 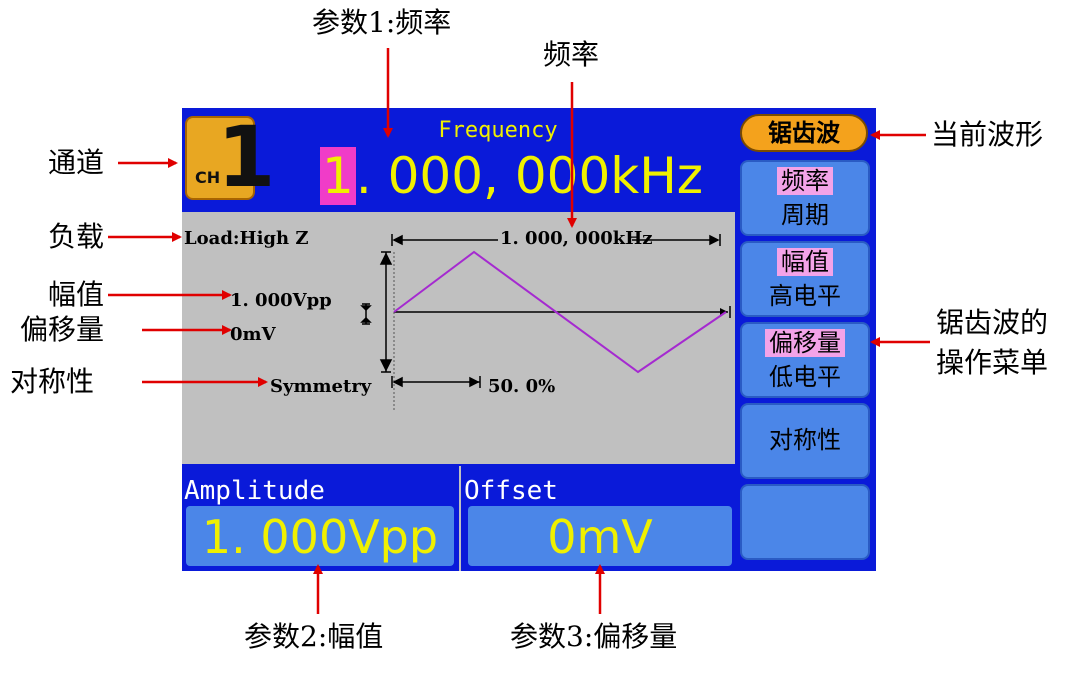 What do you see at coordinates (805, 377) in the screenshot?
I see `menu-item-low-level-label: 低电平` at bounding box center [805, 377].